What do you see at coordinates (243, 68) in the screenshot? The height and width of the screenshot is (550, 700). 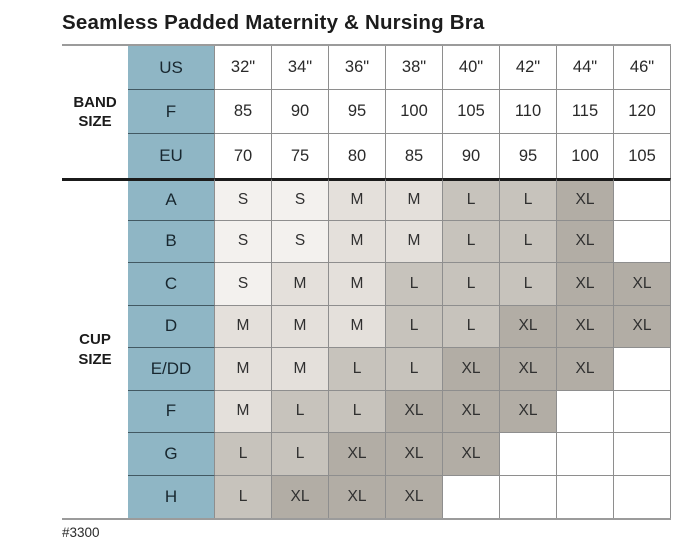 I see `band-value-cell: 32"` at bounding box center [243, 68].